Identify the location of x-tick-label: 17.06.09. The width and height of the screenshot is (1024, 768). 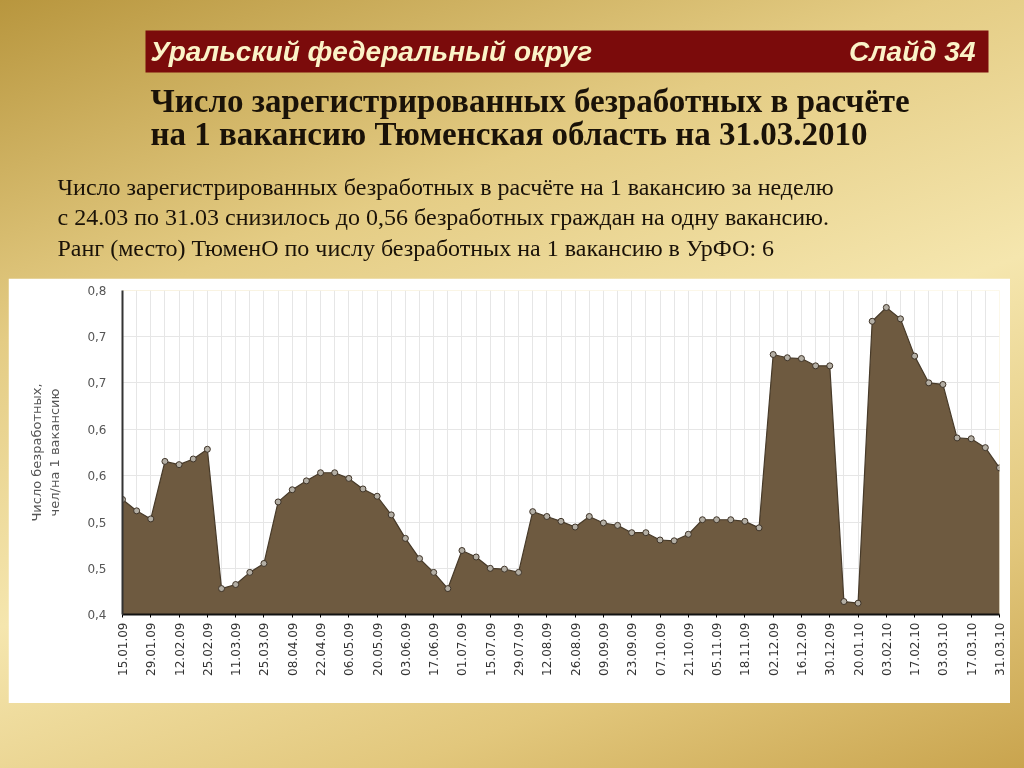
(434, 649).